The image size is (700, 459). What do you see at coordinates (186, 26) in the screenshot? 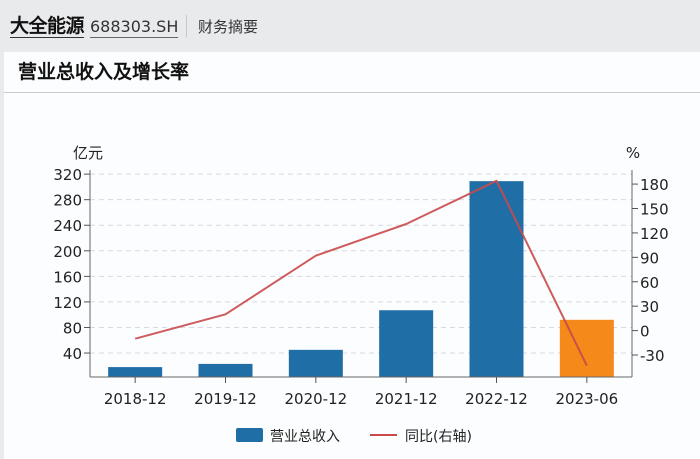
I see `divider` at bounding box center [186, 26].